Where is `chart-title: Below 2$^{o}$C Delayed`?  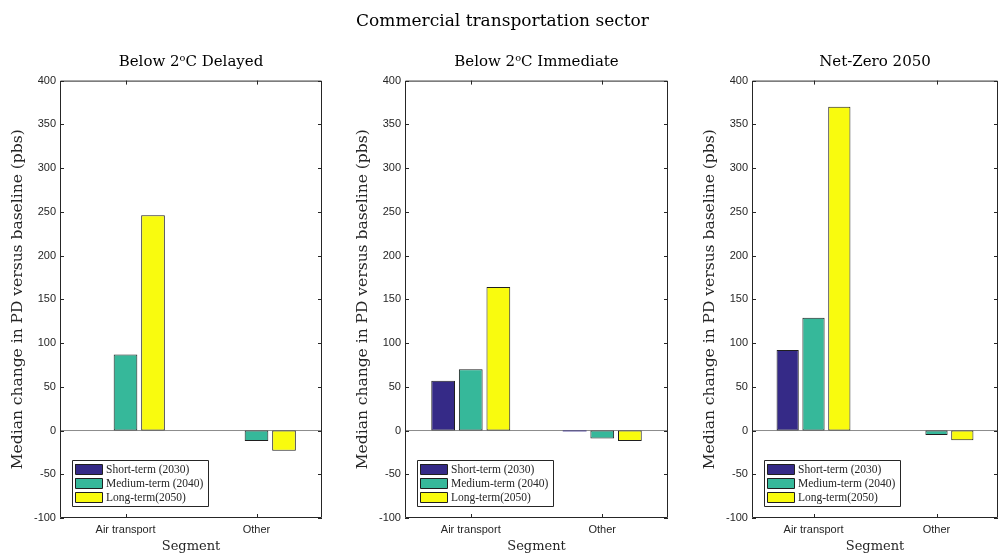
chart-title: Below 2$^{o}$C Delayed is located at coordinates (191, 61).